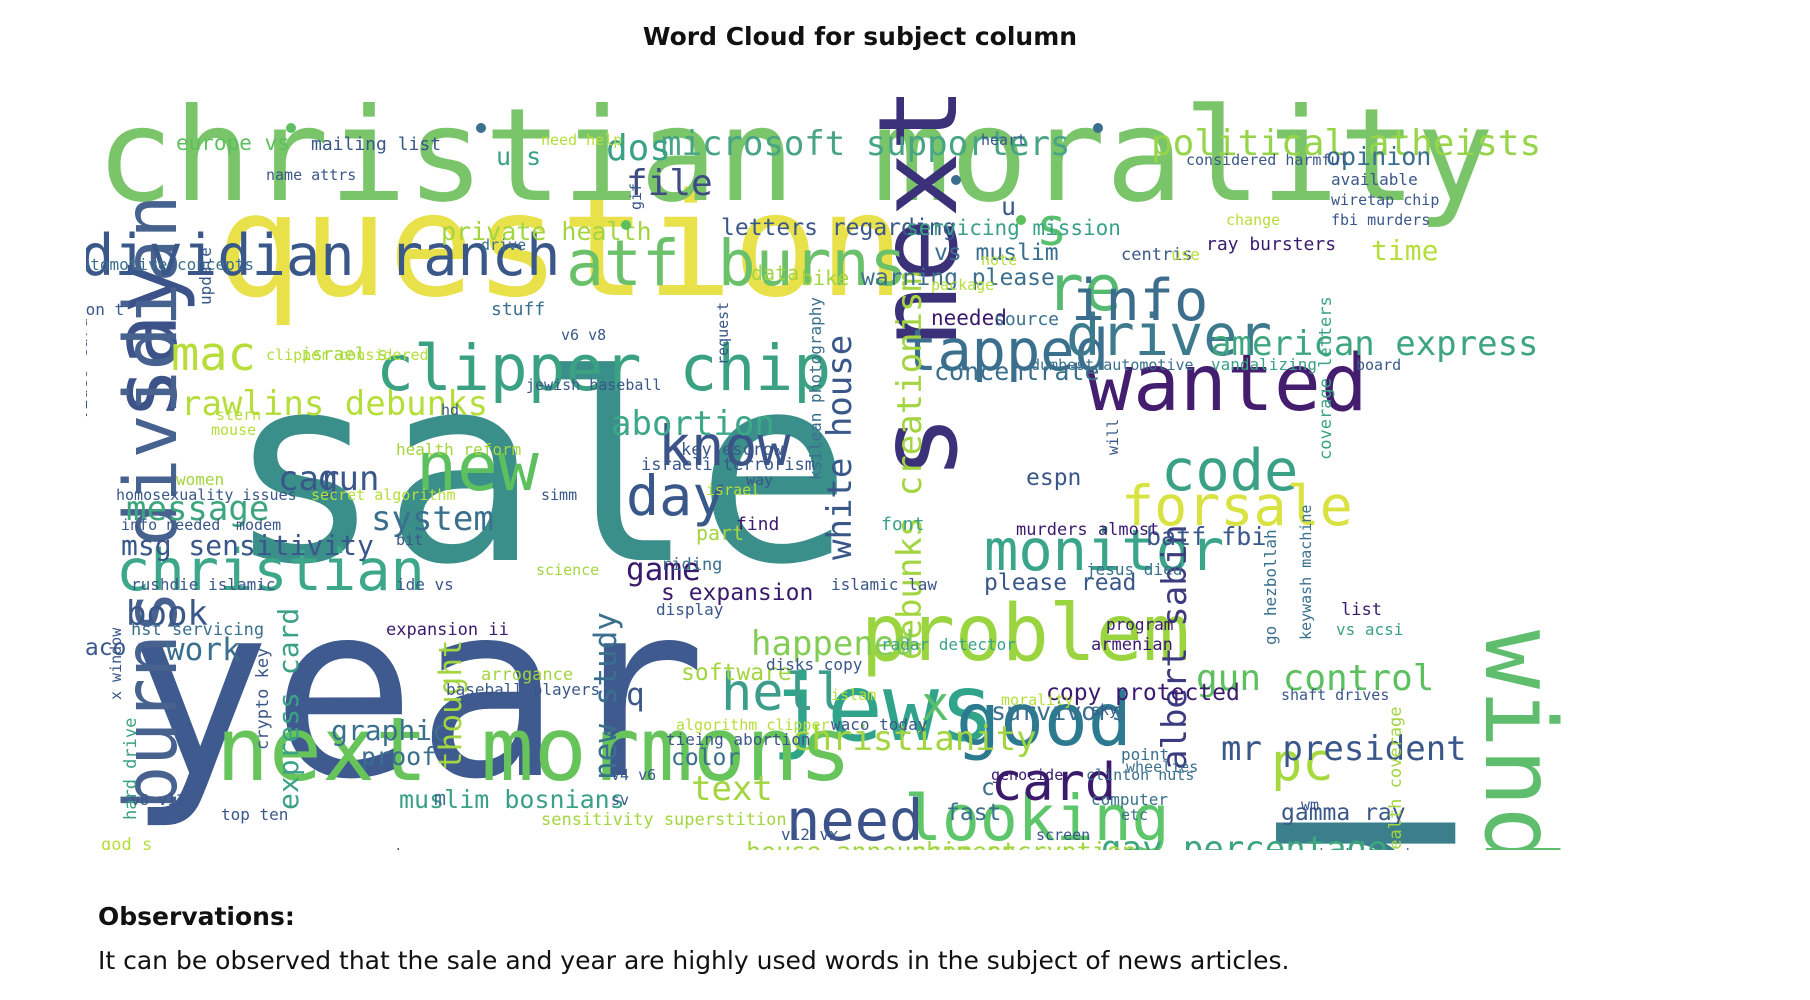 Image resolution: width=1810 pixels, height=1000 pixels. I want to click on word-problem: problem, so click(1025, 634).